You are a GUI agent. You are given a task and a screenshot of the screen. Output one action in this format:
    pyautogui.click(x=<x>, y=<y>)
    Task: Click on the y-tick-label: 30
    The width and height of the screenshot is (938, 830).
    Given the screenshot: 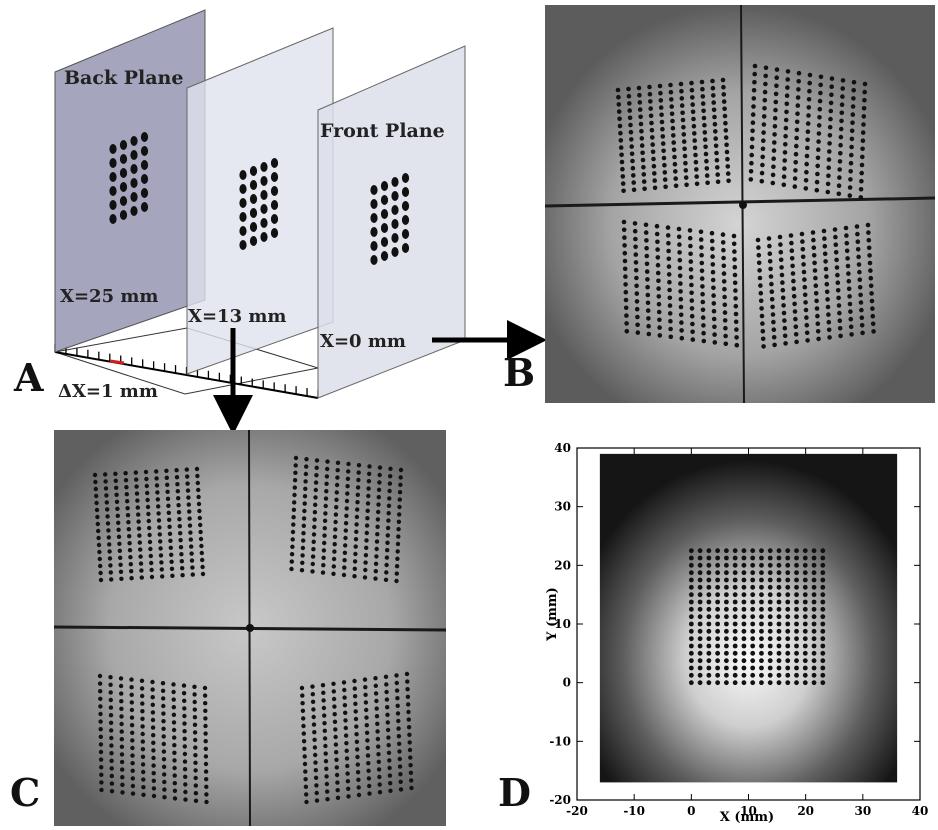 What is the action you would take?
    pyautogui.click(x=562, y=507)
    